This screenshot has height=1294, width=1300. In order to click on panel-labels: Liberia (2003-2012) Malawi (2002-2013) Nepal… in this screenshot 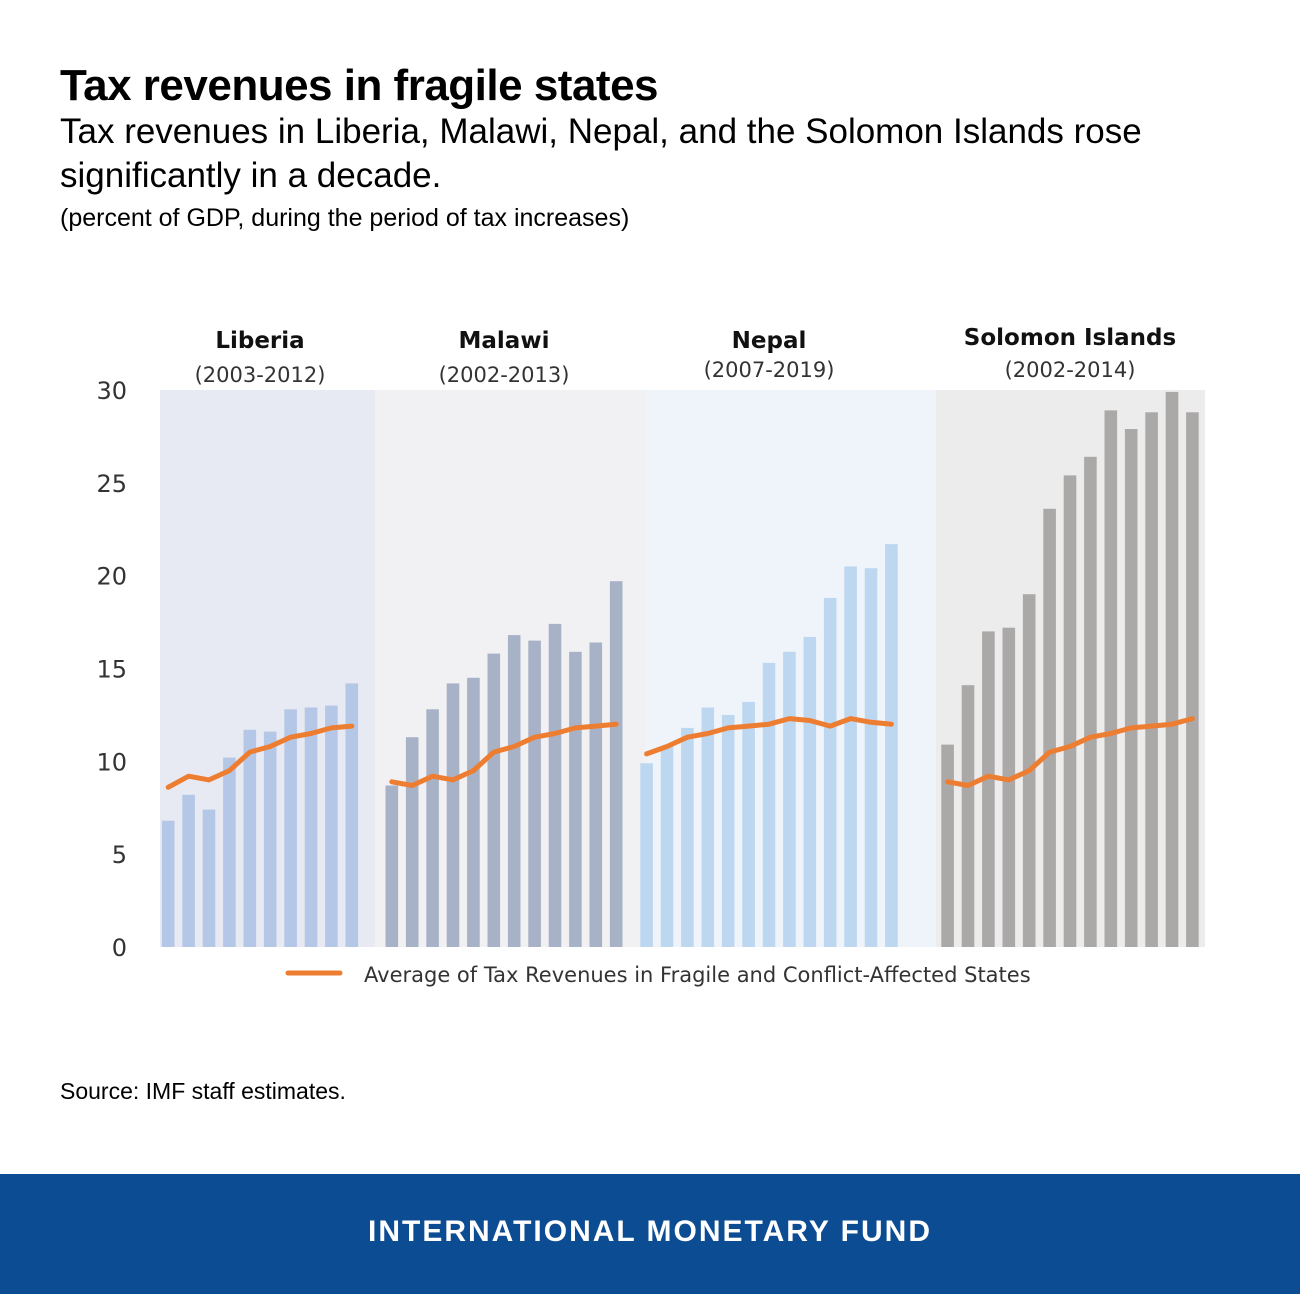, I will do `click(686, 356)`.